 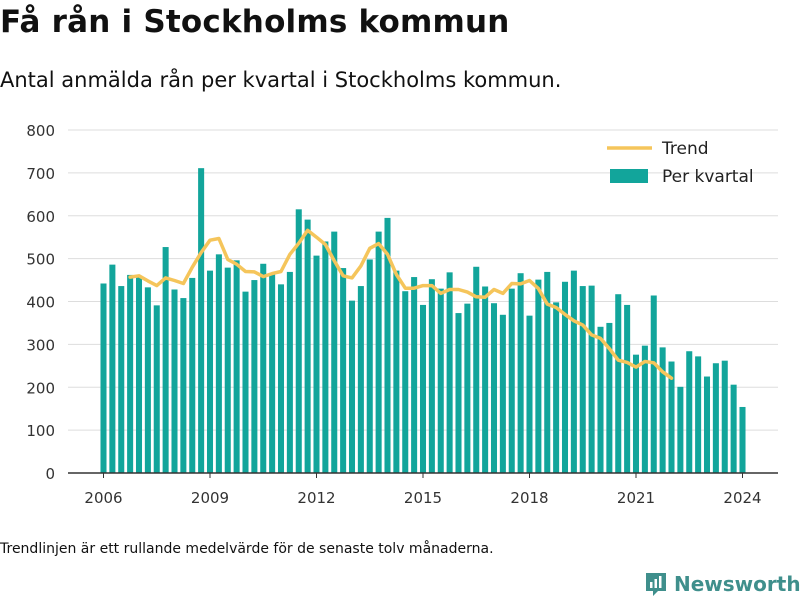 I want to click on y-tick-label: 500, so click(x=40, y=260).